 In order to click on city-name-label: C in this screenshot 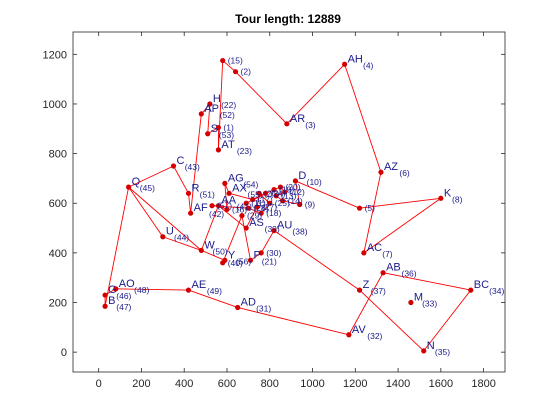, I will do `click(181, 161)`.